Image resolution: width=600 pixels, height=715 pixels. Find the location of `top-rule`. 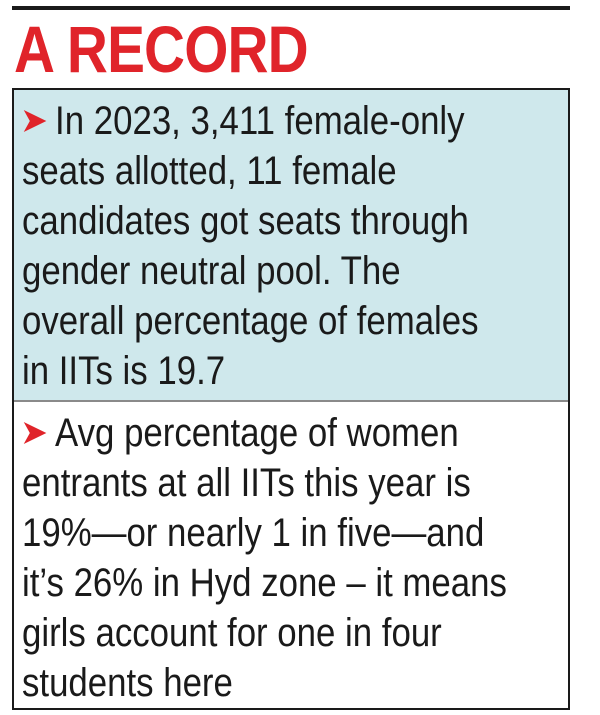

top-rule is located at coordinates (291, 8).